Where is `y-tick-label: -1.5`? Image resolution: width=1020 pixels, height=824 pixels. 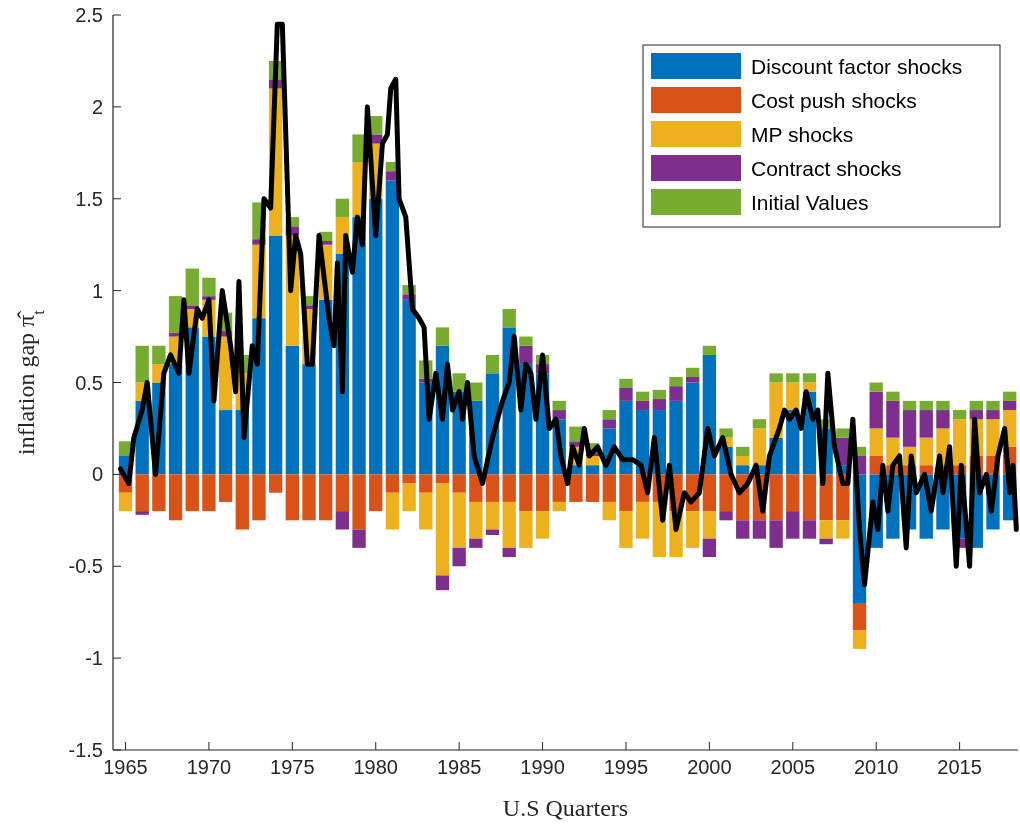
y-tick-label: -1.5 is located at coordinates (85, 750).